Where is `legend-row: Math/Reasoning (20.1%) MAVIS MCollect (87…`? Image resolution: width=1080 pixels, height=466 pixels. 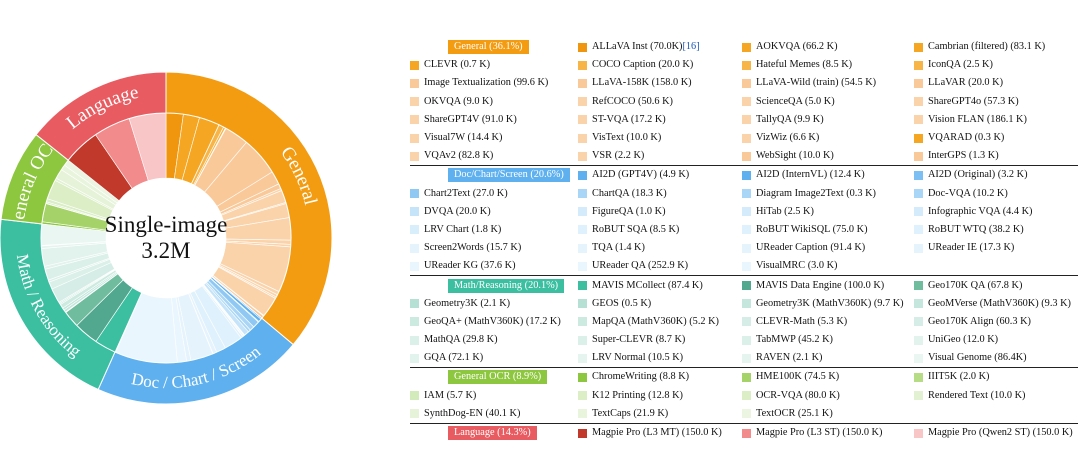
legend-row: Math/Reasoning (20.1%) MAVIS MCollect (87… is located at coordinates (744, 285).